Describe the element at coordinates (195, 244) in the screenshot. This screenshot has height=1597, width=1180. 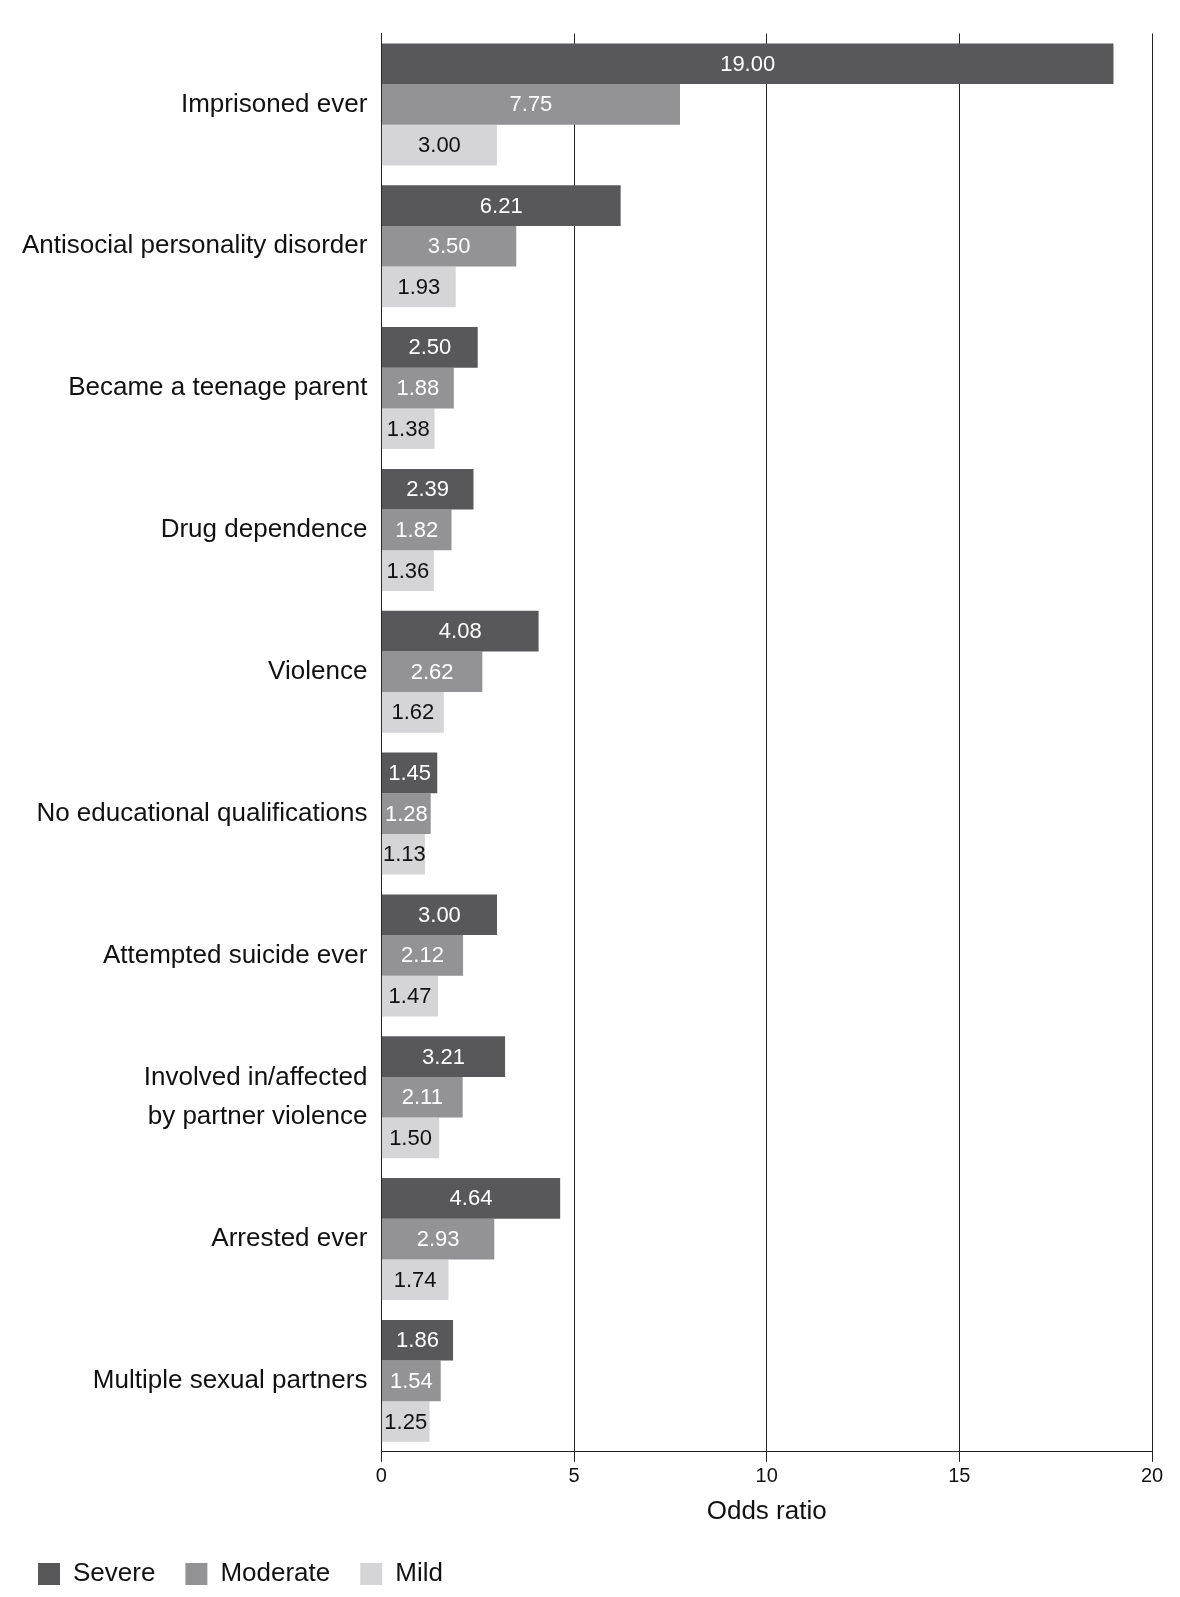
I see `y-tick-label: Antisocial personality disorder` at that location.